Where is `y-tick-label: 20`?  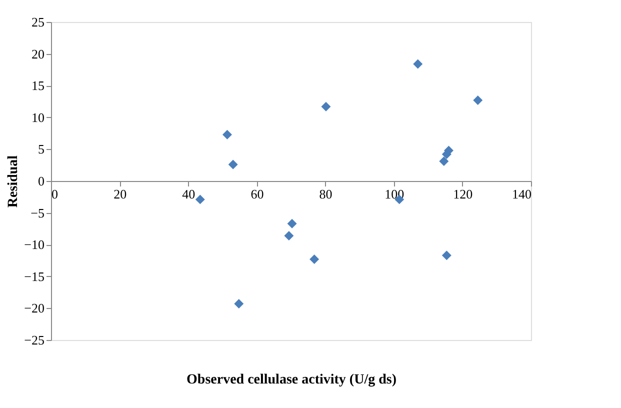 y-tick-label: 20 is located at coordinates (38, 54).